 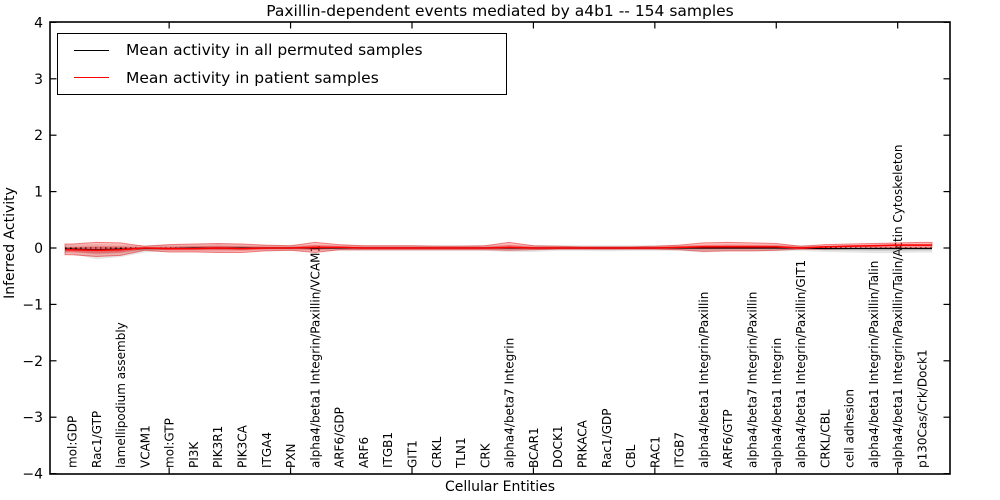 I want to click on x-entity-label: PRKACA, so click(x=582, y=443).